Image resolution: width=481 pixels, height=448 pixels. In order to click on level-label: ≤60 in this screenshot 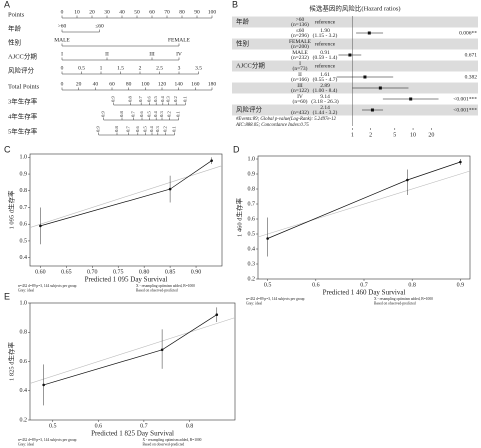, I will do `click(300, 31)`.